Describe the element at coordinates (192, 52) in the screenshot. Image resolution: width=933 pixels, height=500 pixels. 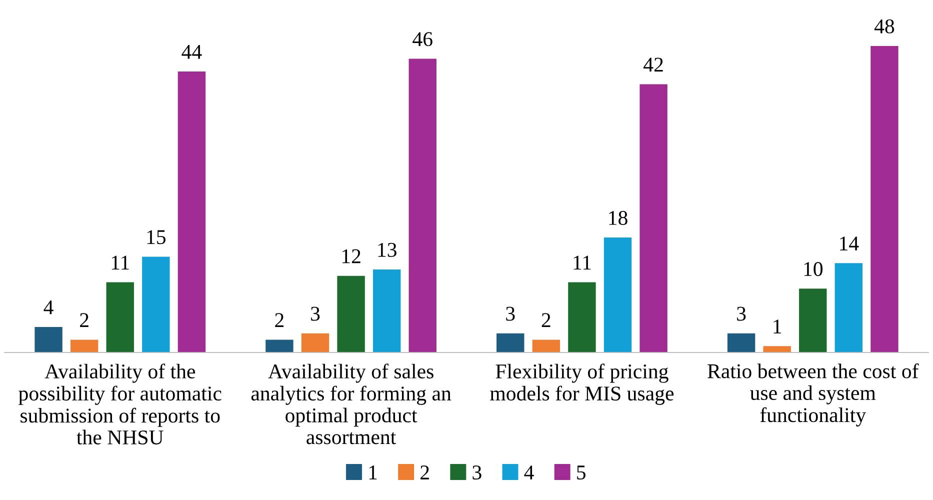
I see `data-label: 44` at that location.